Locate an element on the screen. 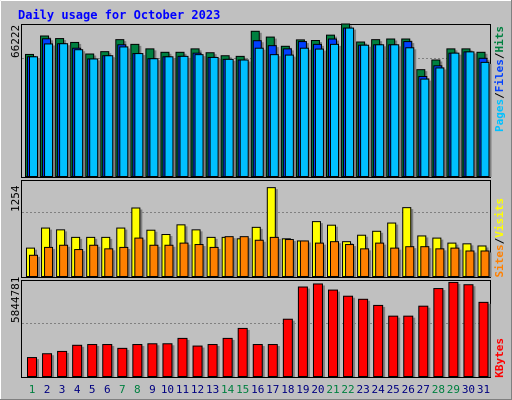  files-label: Files is located at coordinates (499, 75).